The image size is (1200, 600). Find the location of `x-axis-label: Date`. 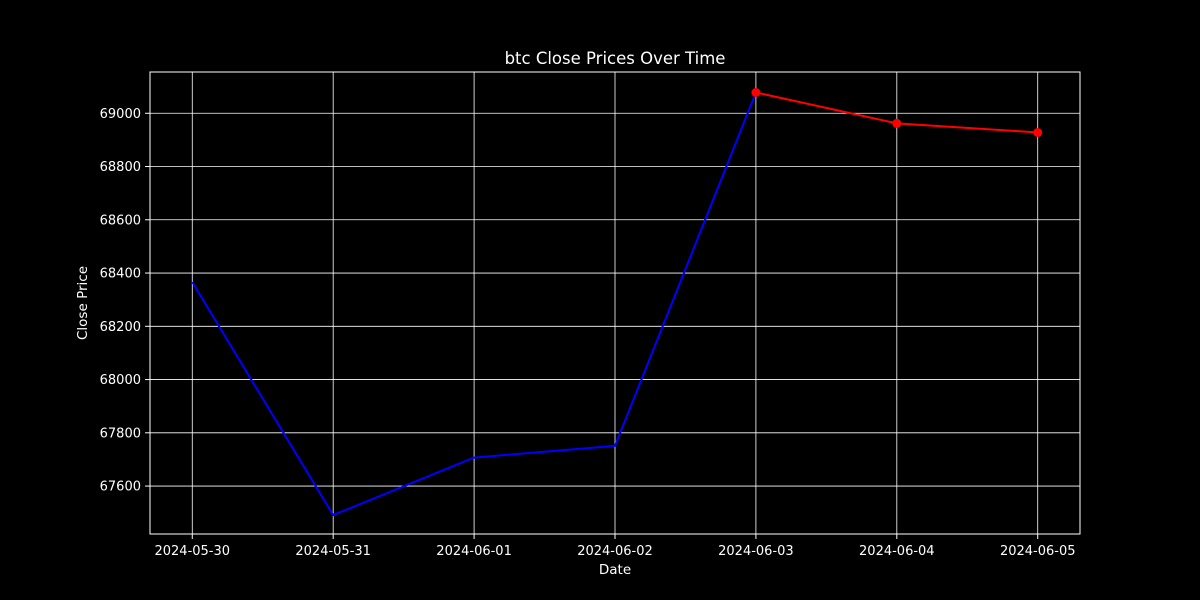

x-axis-label: Date is located at coordinates (615, 570).